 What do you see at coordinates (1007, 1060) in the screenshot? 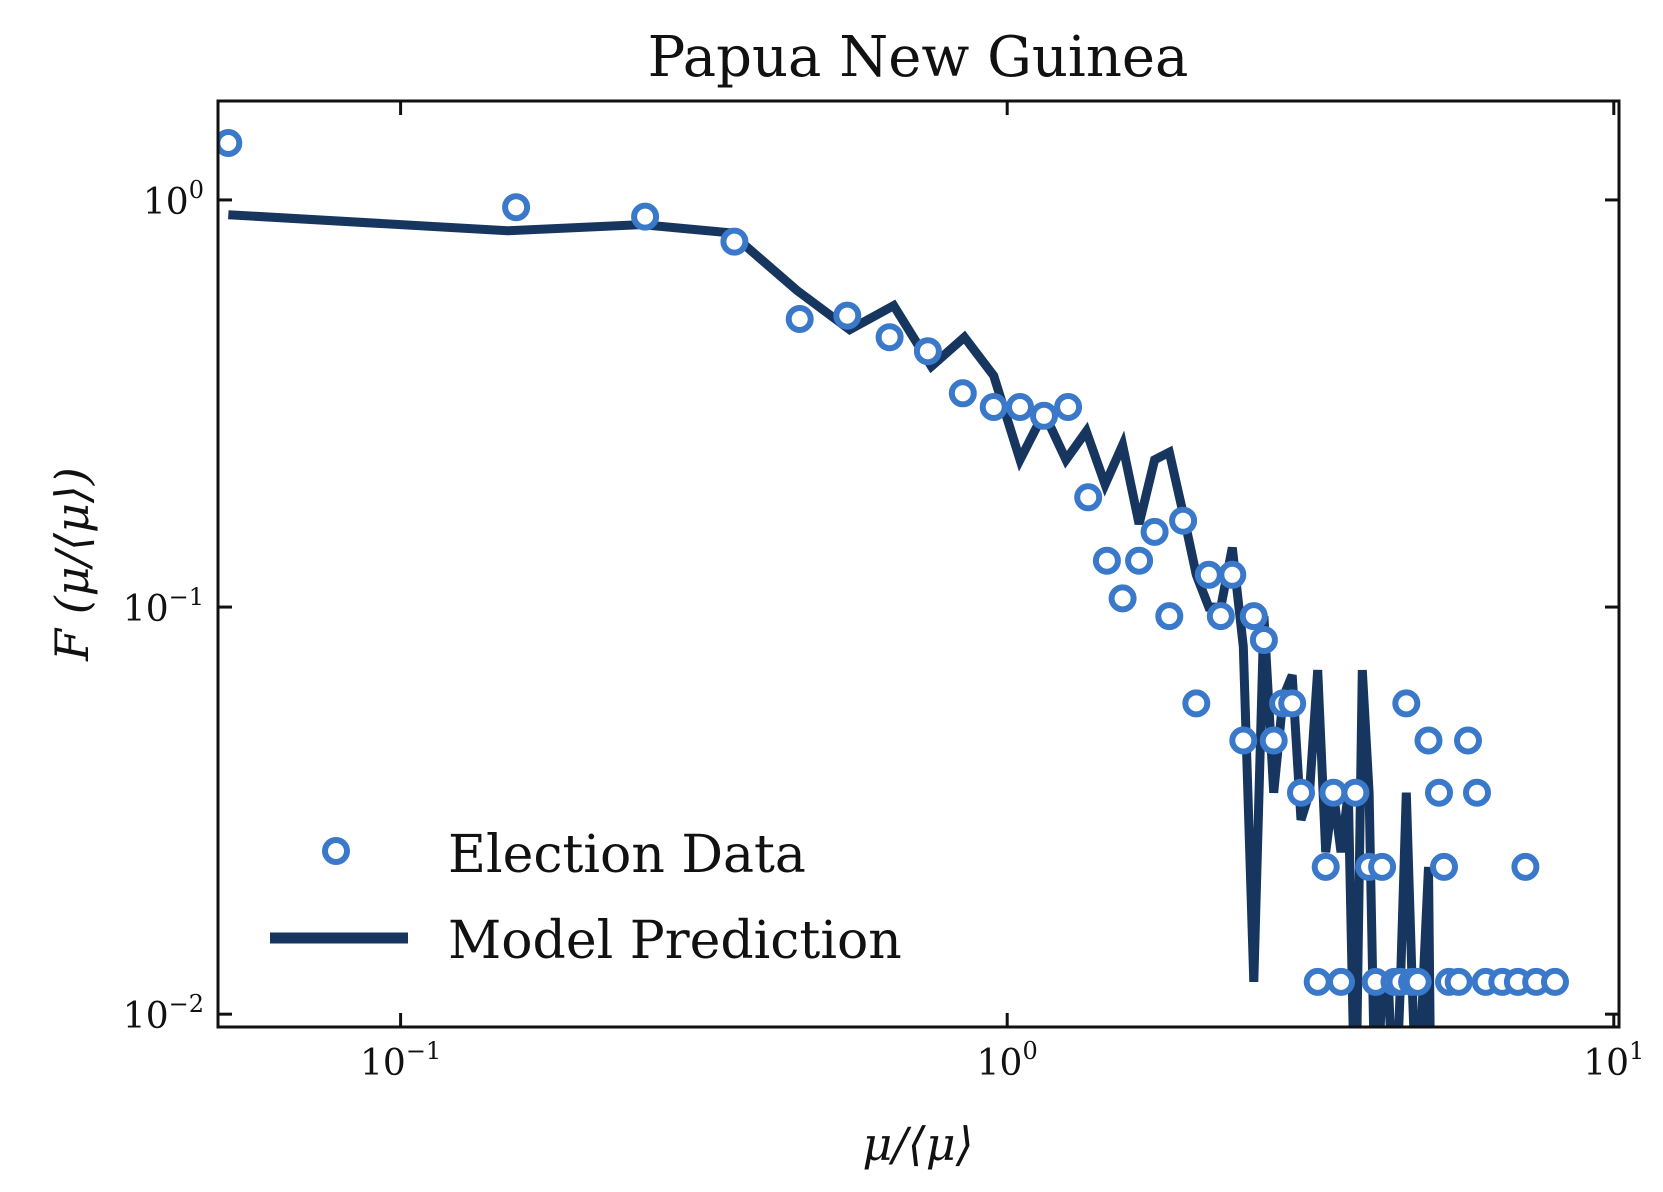
I see `x-tick-label: 10⁰` at bounding box center [1007, 1060].